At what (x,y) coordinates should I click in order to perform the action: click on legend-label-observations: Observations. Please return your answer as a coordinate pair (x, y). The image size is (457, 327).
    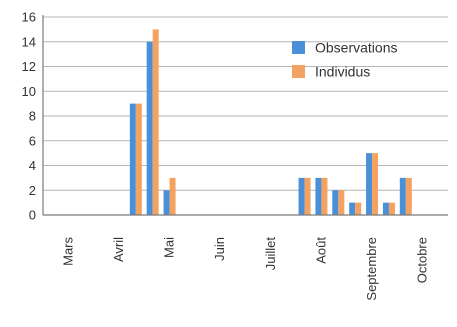
    Looking at the image, I should click on (356, 48).